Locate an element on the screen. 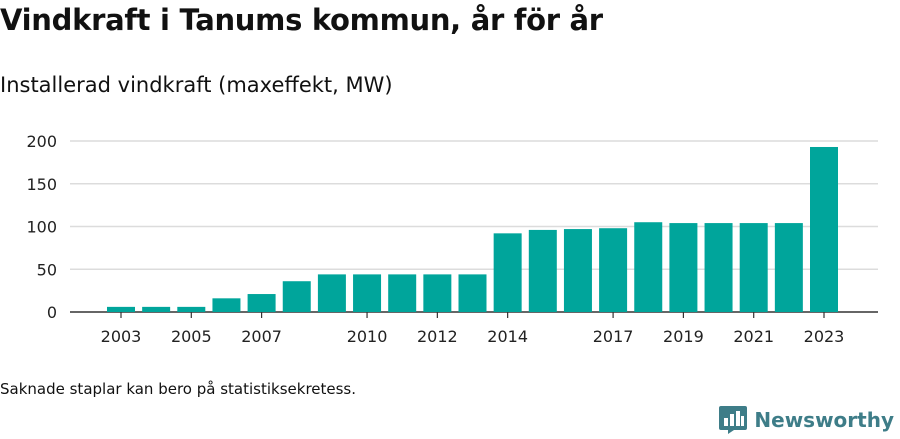 This screenshot has height=439, width=900. x-tick-label: 2014 is located at coordinates (507, 336).